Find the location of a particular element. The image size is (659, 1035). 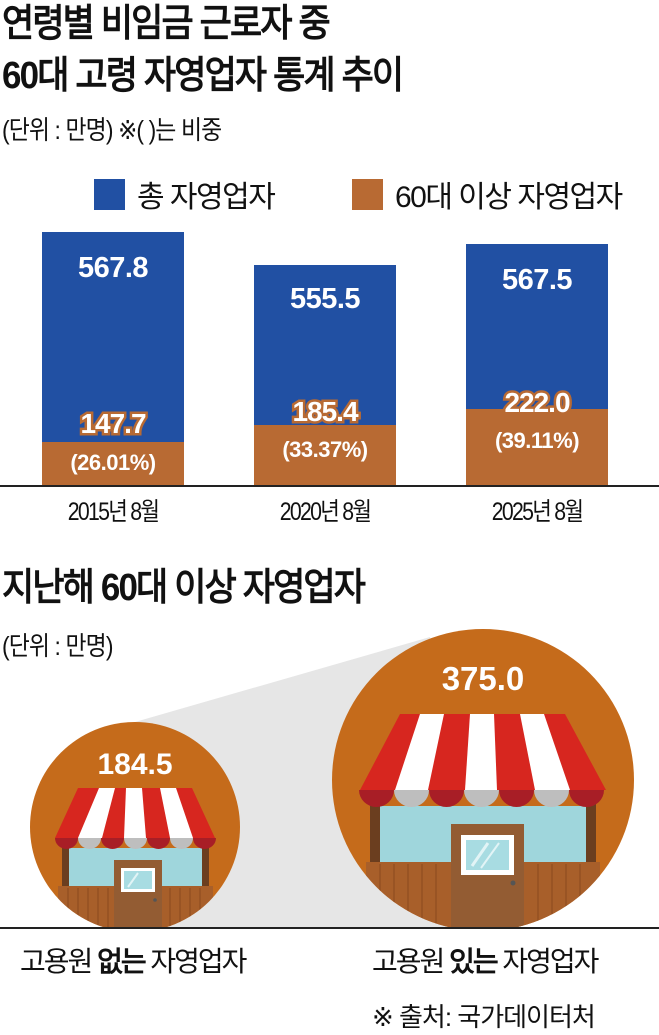

category-label-with-employees: 고용원 있는 자영업자 is located at coordinates (485, 961).